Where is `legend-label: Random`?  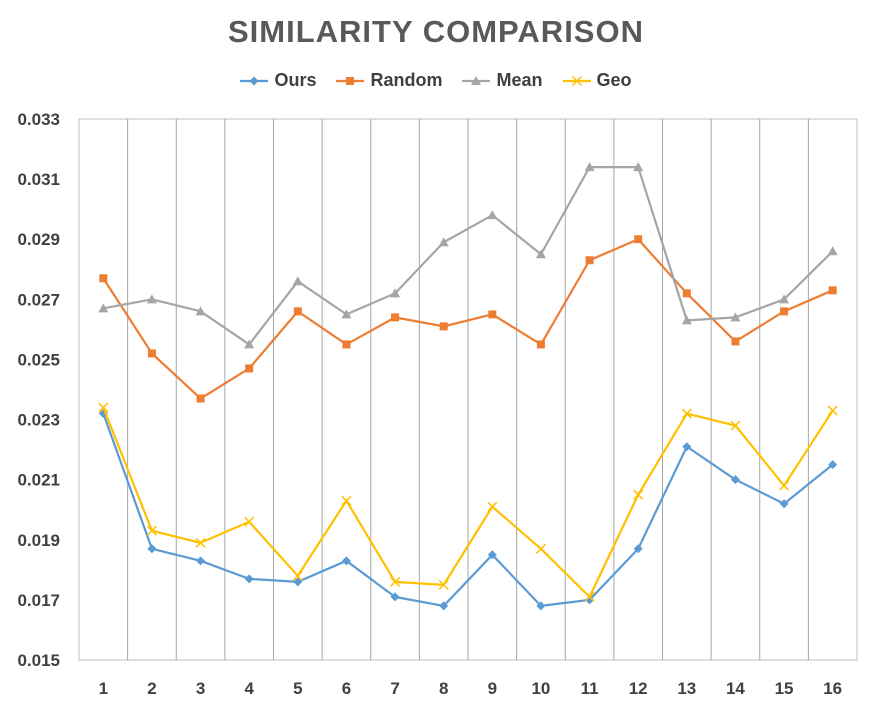
legend-label: Random is located at coordinates (406, 80).